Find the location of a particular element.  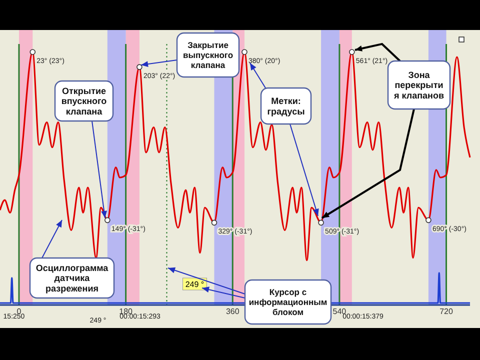

annotation: Курсор с информационным блоком is located at coordinates (288, 302).